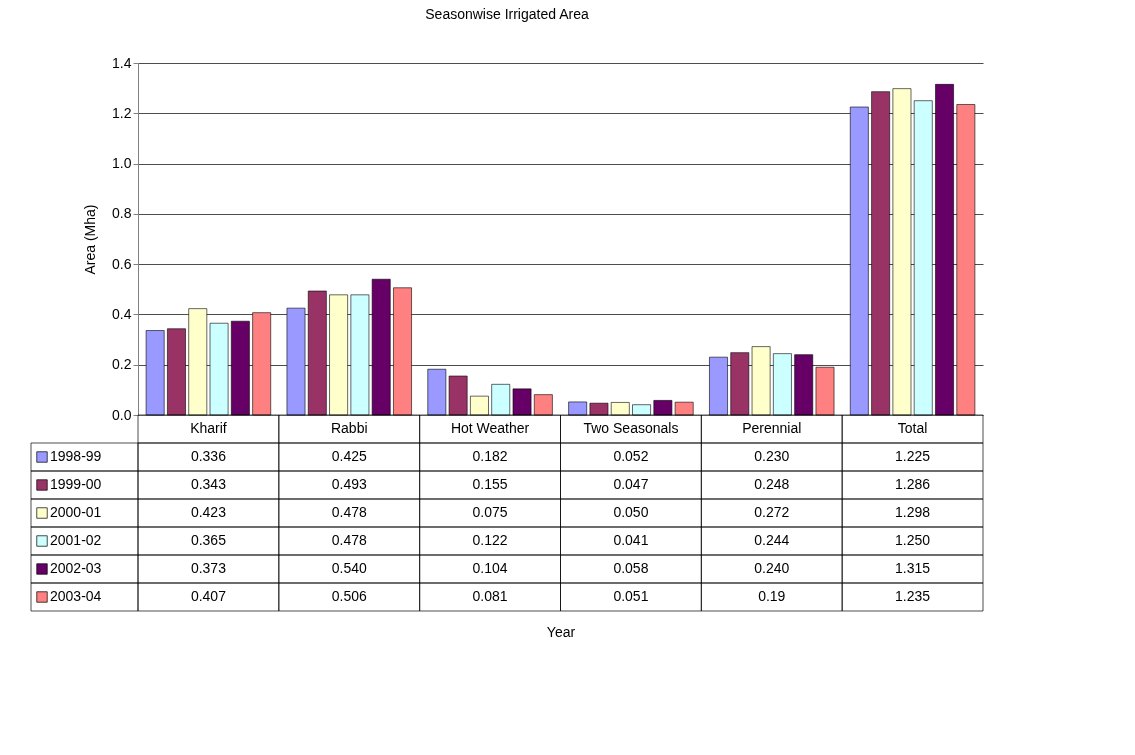 The image size is (1135, 755). I want to click on data-label: 0.230, so click(772, 456).